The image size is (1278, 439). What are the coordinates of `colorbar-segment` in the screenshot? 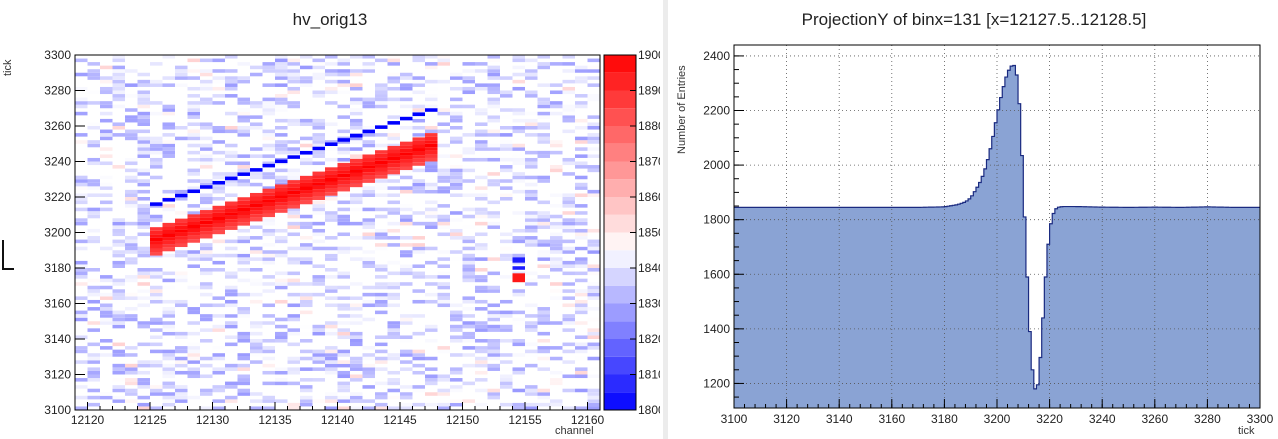 It's located at (620, 117).